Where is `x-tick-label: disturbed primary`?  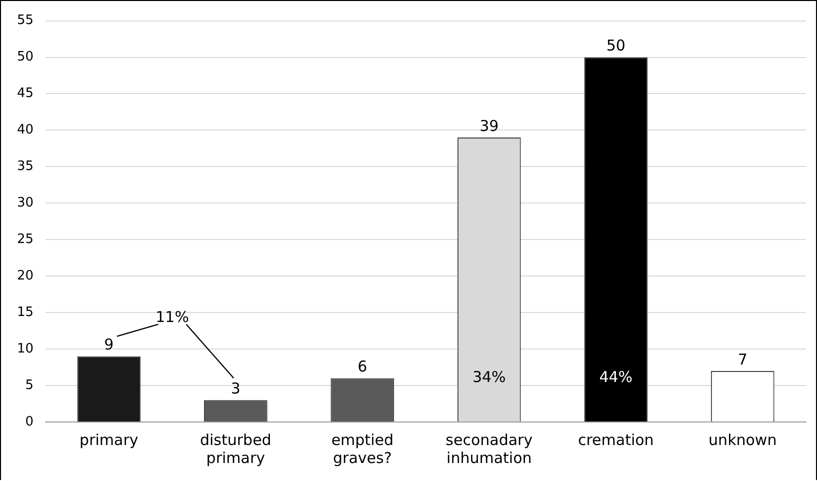 x-tick-label: disturbed primary is located at coordinates (236, 448).